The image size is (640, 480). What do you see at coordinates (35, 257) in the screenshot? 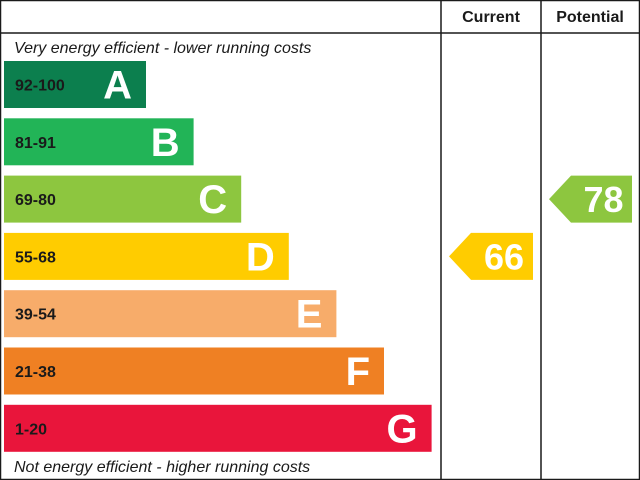
I see `band-d-range: 55-68` at bounding box center [35, 257].